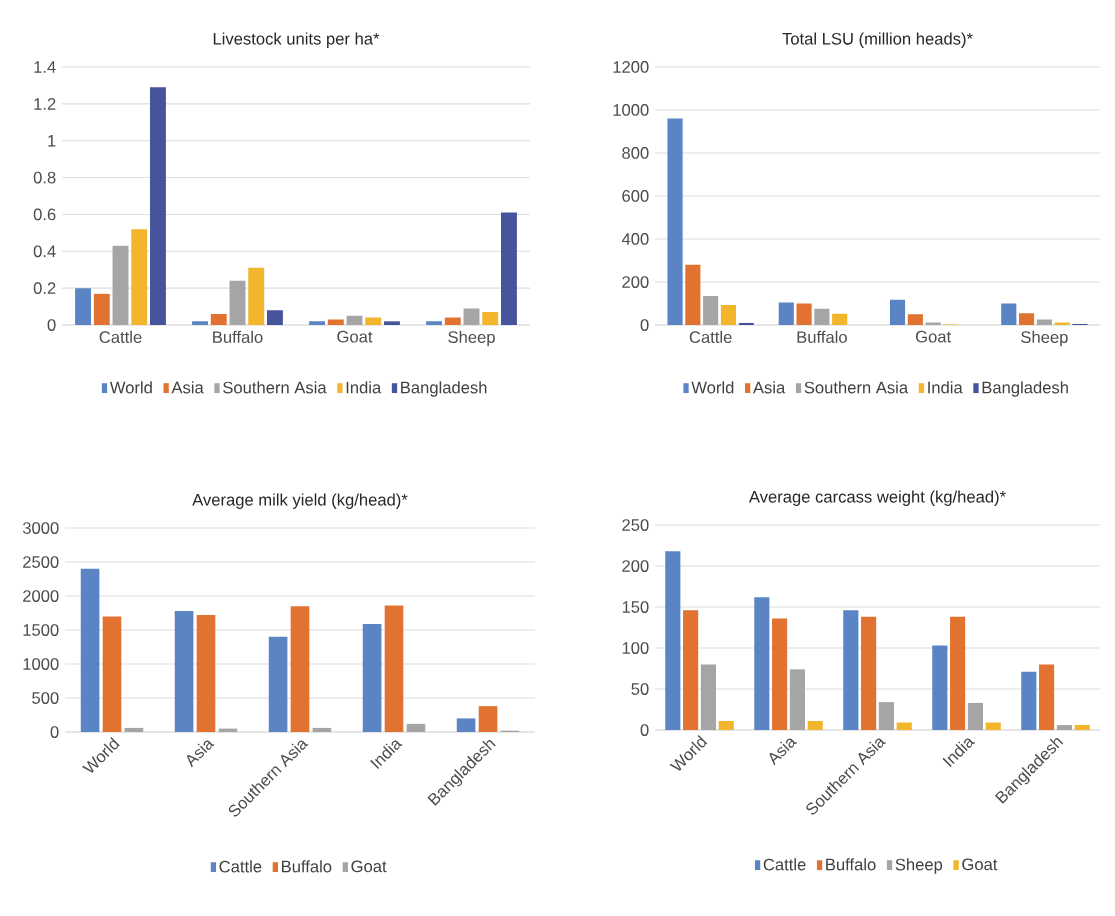 Image resolution: width=1115 pixels, height=916 pixels. I want to click on legend-label: Cattle, so click(240, 866).